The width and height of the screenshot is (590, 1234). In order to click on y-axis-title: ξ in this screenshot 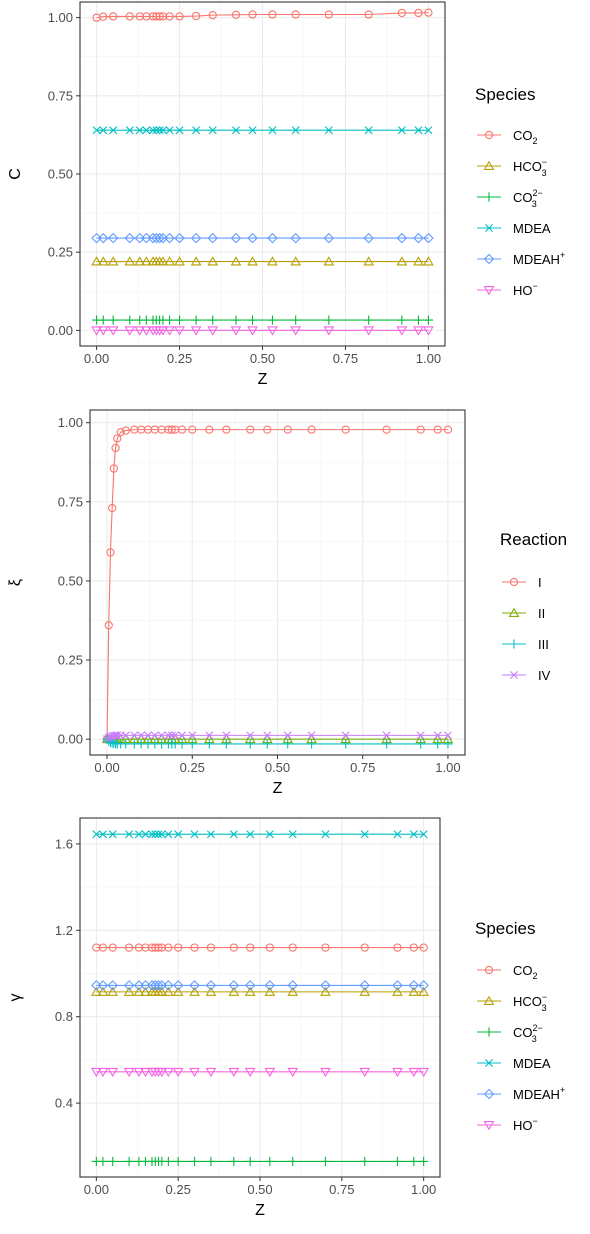, I will do `click(15, 582)`.